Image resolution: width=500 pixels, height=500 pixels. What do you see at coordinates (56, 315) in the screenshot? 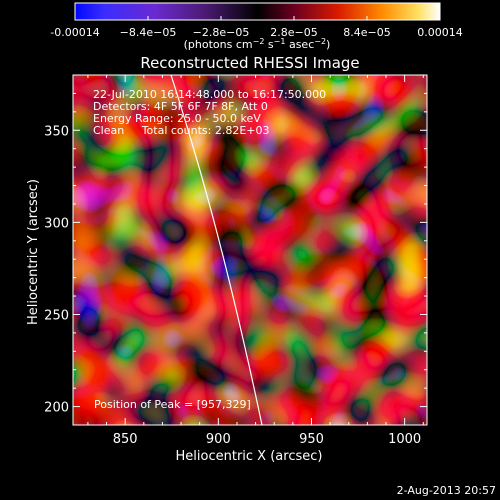
I see `y-tick-label: 250` at bounding box center [56, 315].